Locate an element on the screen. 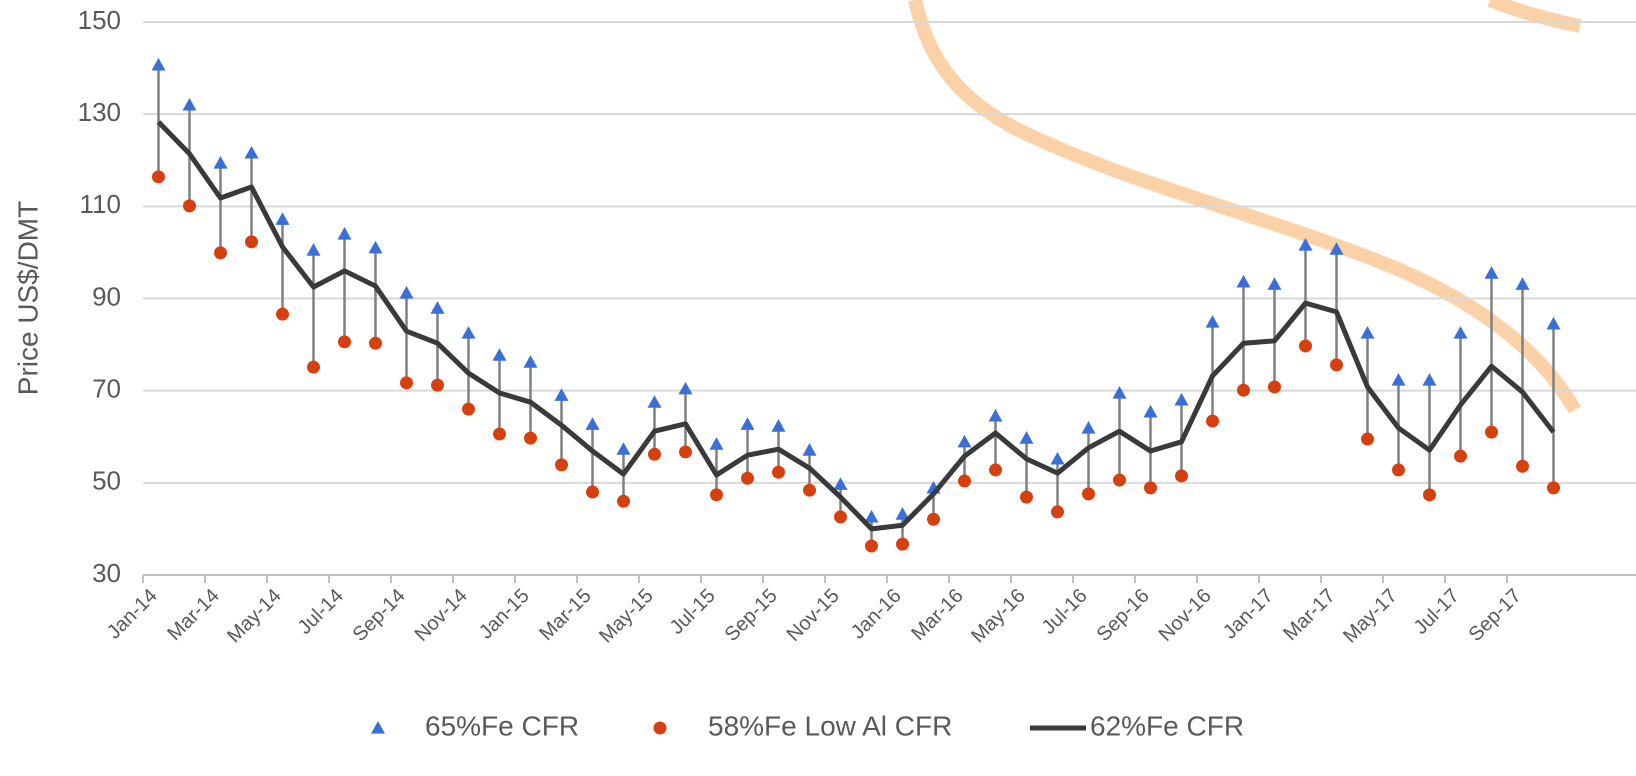 This screenshot has width=1636, height=776. x-tick-label: May-16 is located at coordinates (998, 616).